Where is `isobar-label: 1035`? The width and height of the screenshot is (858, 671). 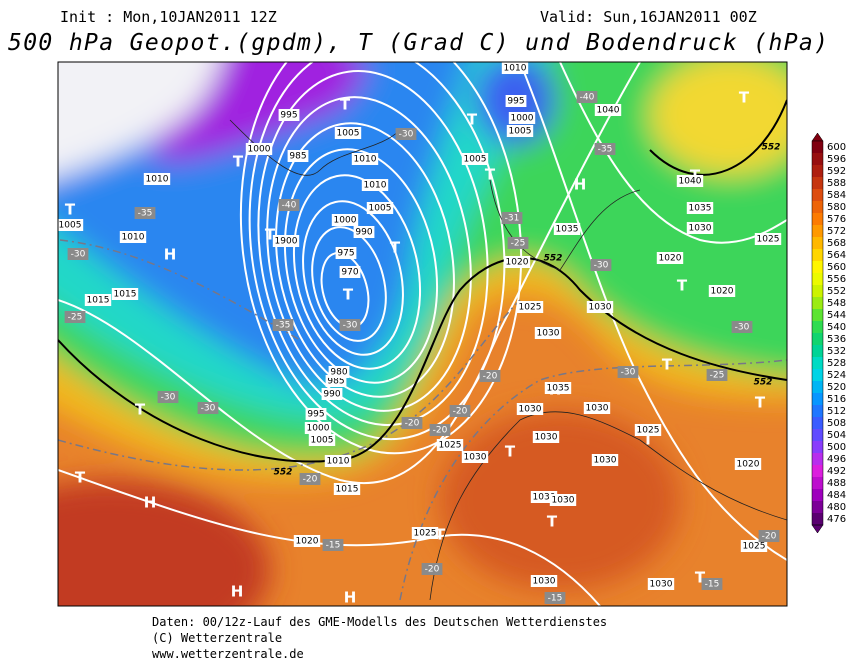
isobar-label: 1035 is located at coordinates (567, 230).